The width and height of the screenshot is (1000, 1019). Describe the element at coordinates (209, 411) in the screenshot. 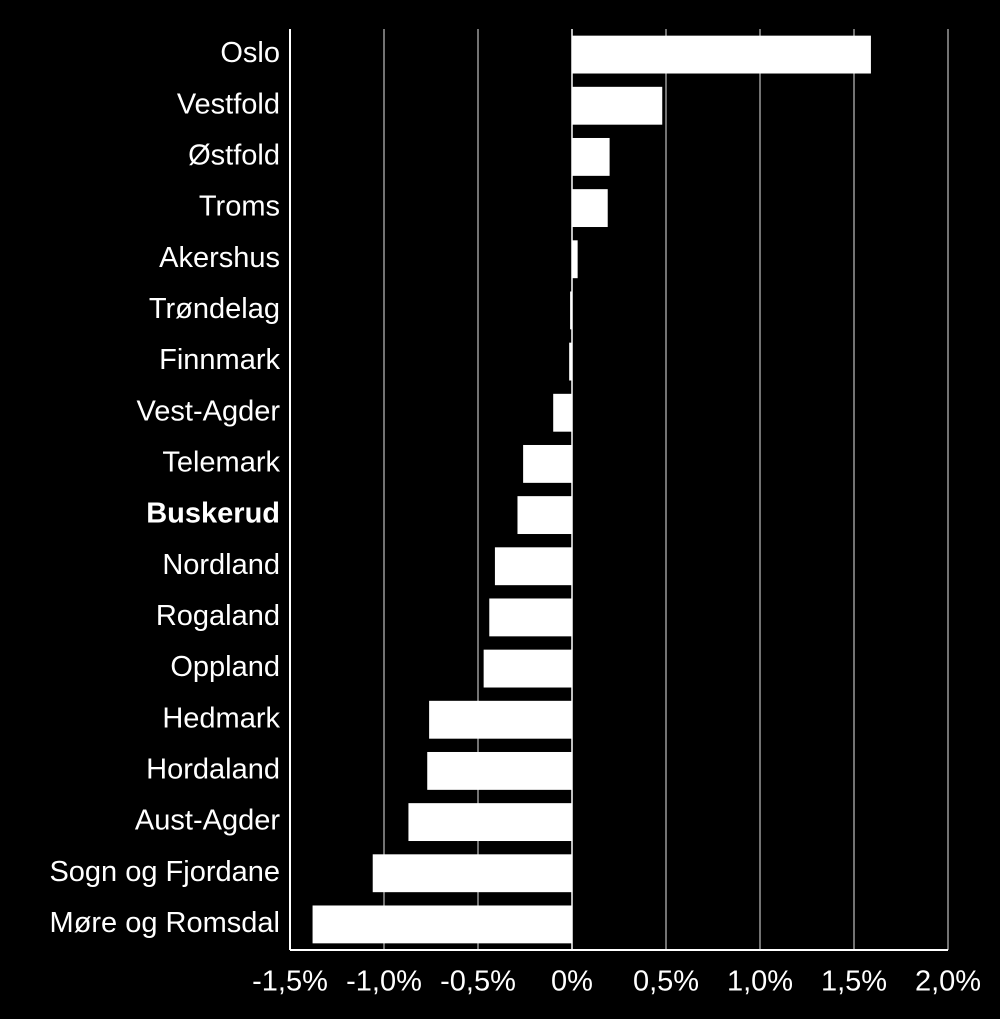

I see `y-tick-label: Vest-Agder` at that location.